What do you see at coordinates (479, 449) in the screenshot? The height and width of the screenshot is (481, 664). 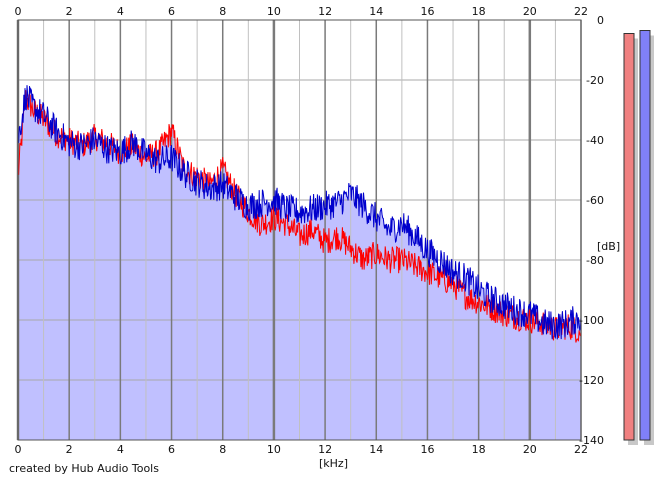 I see `x-tick-bottom-9: 18` at bounding box center [479, 449].